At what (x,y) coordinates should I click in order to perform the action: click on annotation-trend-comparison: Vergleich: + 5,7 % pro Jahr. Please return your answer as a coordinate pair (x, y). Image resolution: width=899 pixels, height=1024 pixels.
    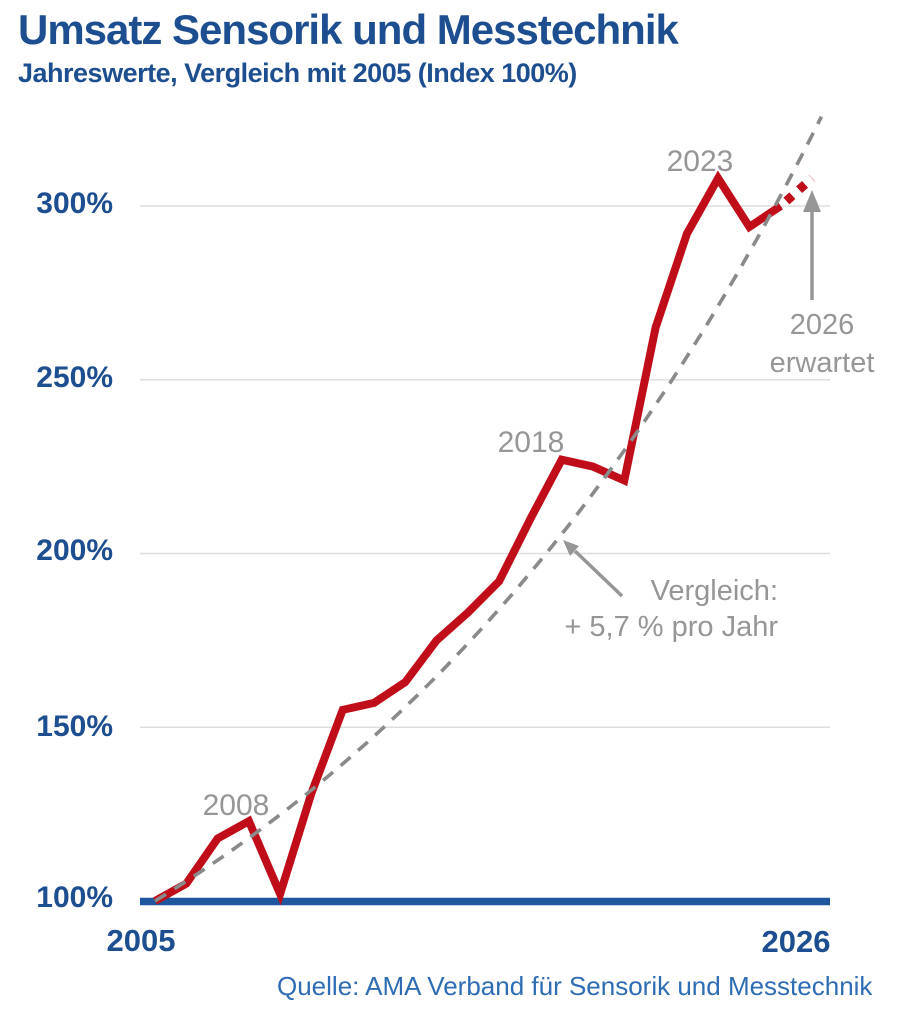
    Looking at the image, I should click on (671, 609).